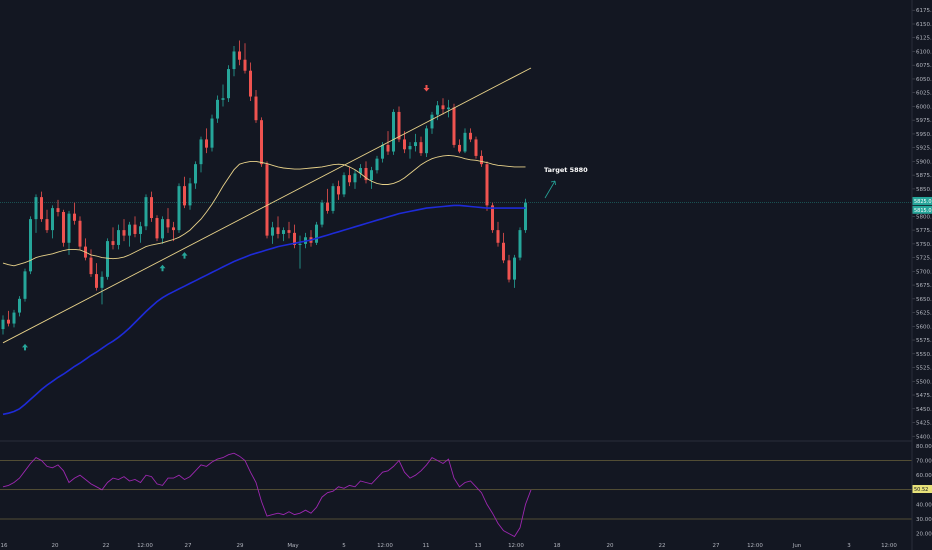  Describe the element at coordinates (344, 546) in the screenshot. I see `time-tick-label: 5` at that location.